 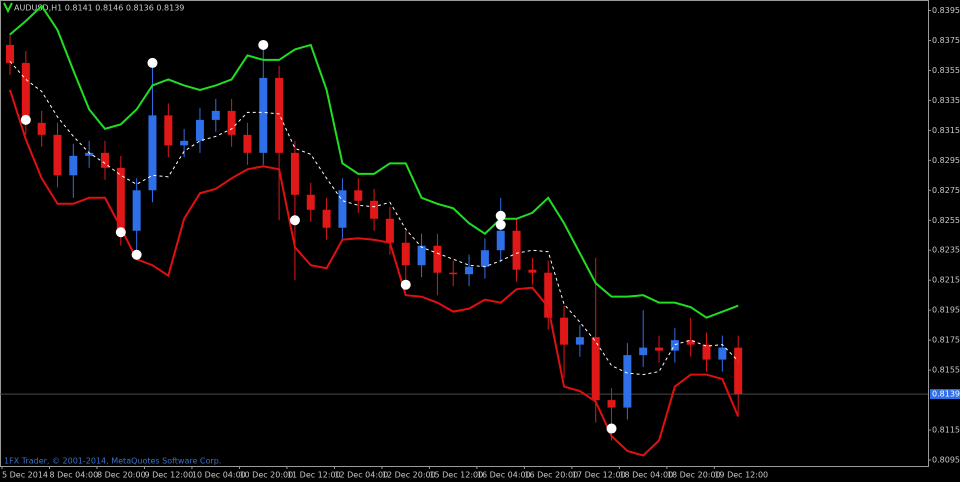 What do you see at coordinates (99, 8) in the screenshot?
I see `chart-title: AUDUSD,H1 0.8141 0.8146 0.8136 0.8139` at bounding box center [99, 8].